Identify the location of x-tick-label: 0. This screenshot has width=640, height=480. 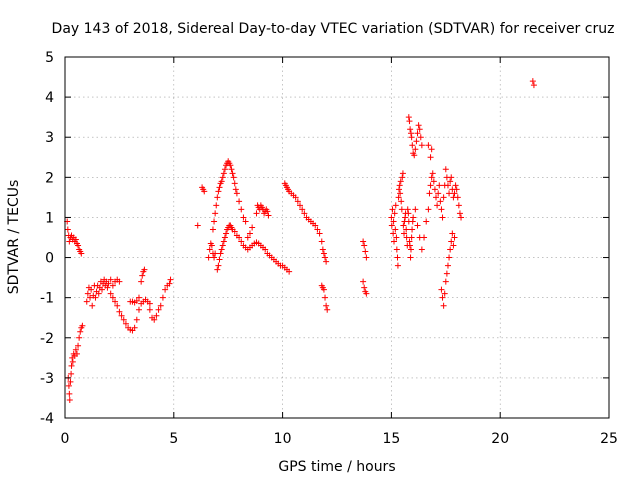
(65, 439).